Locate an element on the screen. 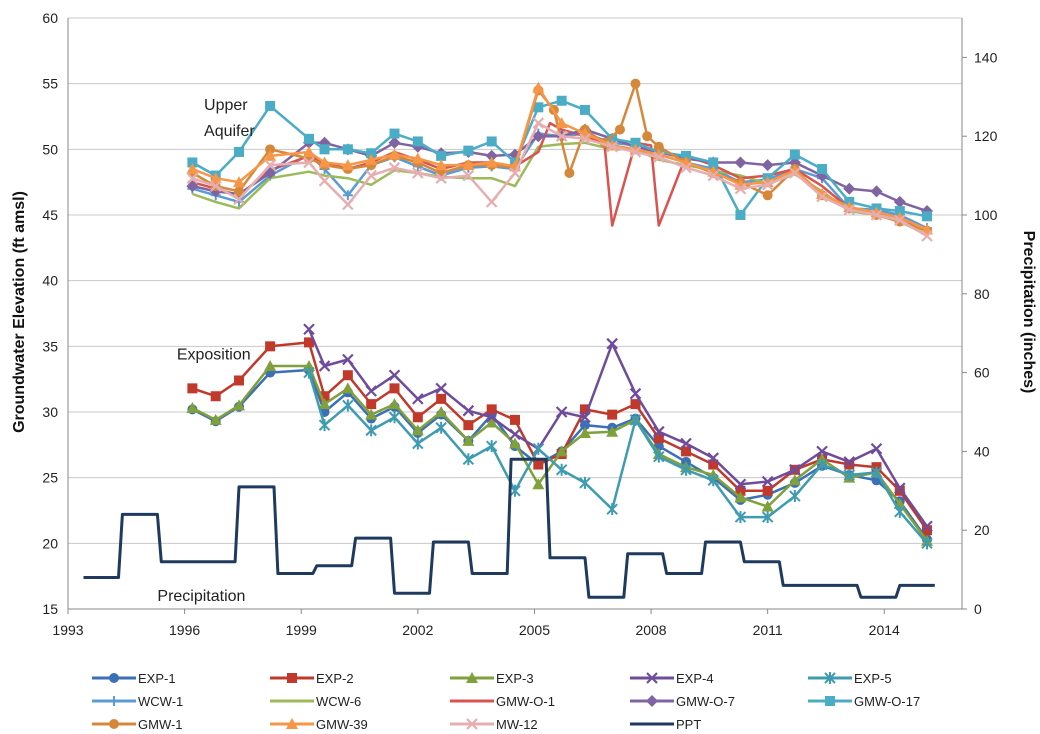 This screenshot has height=734, width=1040. legend-label: WCW-6 is located at coordinates (338, 701).